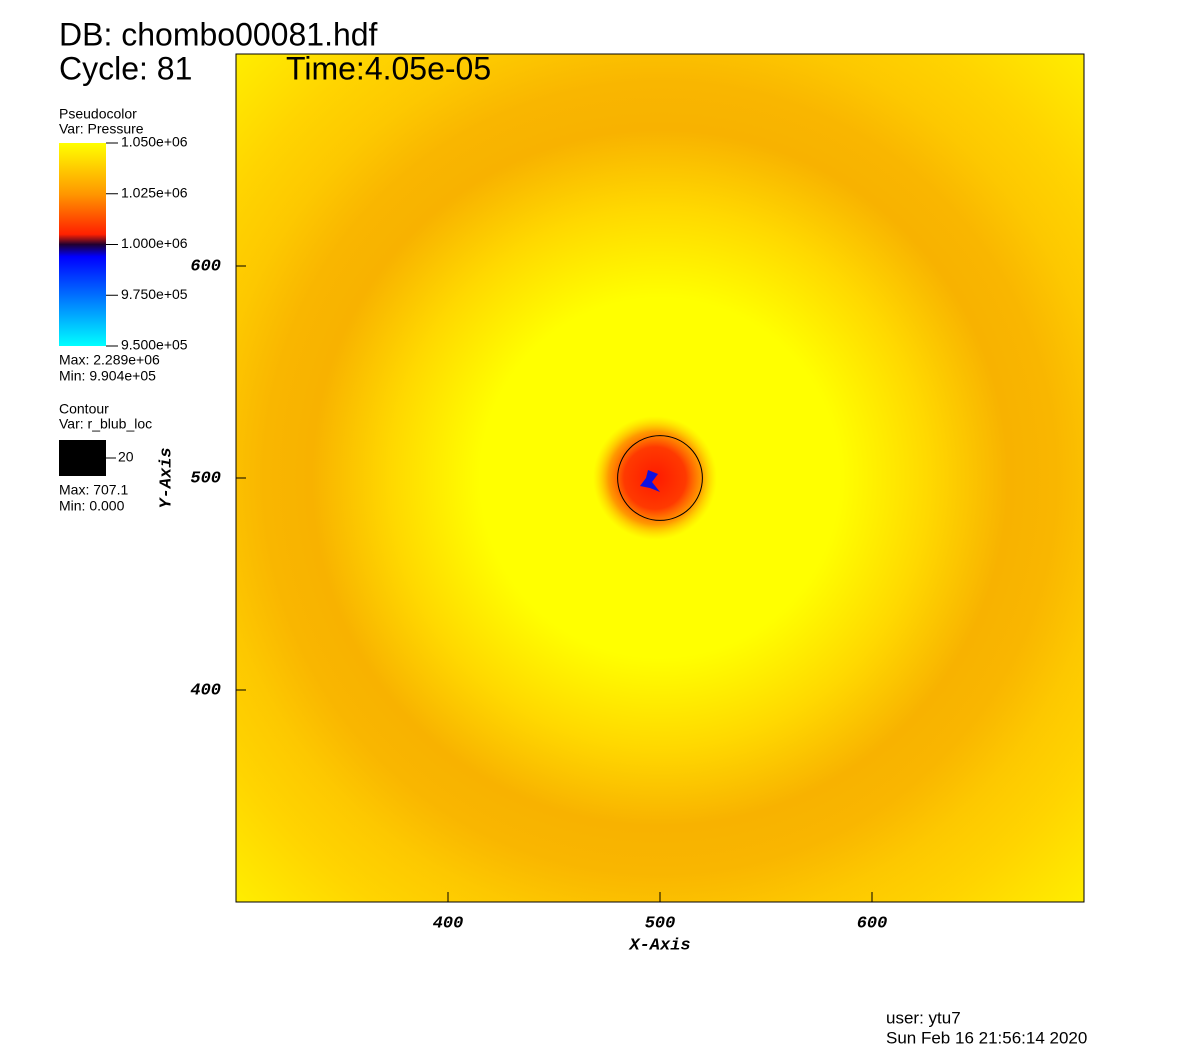 The width and height of the screenshot is (1182, 1062). I want to click on colorbar-tick-label: 1.025e+06, so click(154, 192).